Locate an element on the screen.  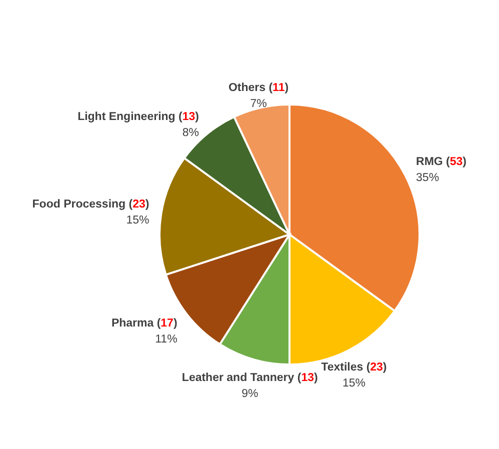
data-label: 7% is located at coordinates (258, 104).